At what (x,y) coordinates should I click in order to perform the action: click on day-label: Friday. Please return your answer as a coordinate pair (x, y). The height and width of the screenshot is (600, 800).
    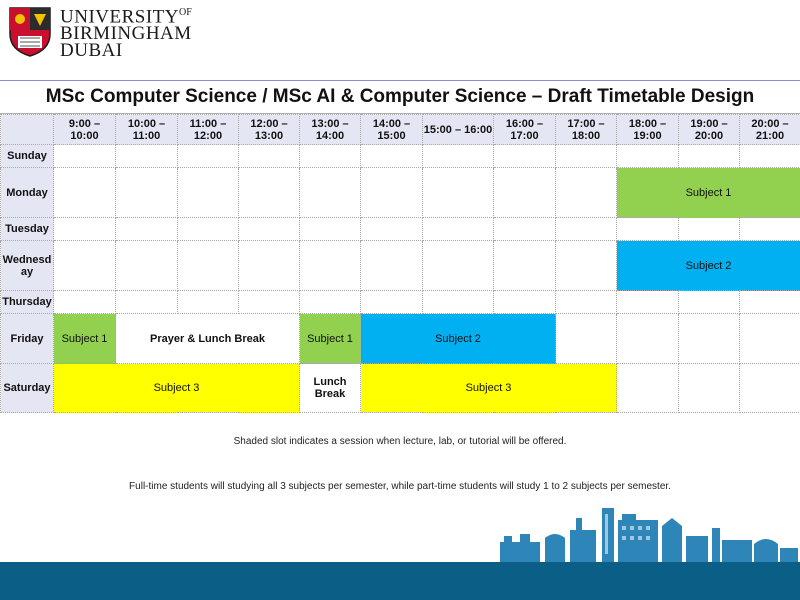
    Looking at the image, I should click on (27, 338).